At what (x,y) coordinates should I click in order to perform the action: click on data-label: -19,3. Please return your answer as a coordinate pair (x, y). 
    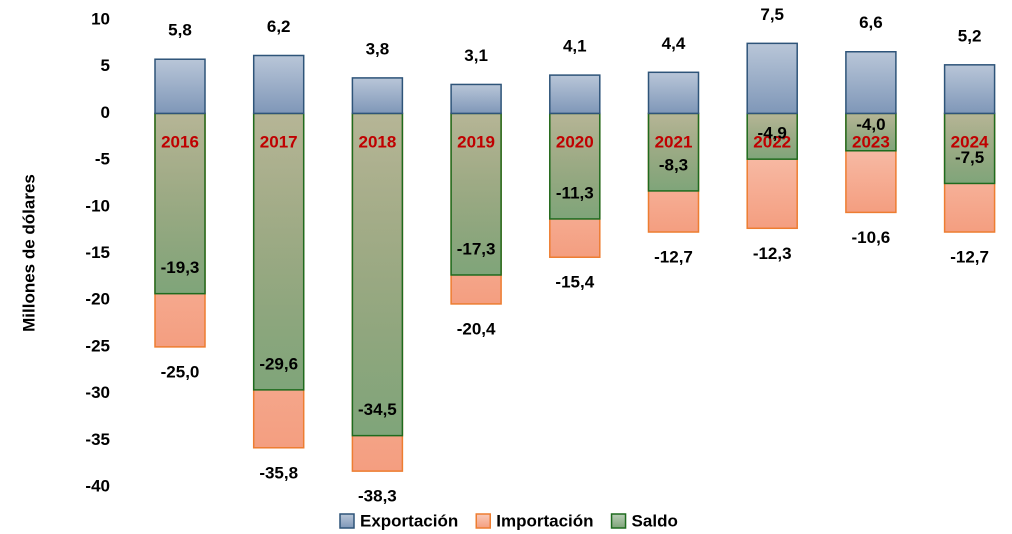
    Looking at the image, I should click on (180, 267).